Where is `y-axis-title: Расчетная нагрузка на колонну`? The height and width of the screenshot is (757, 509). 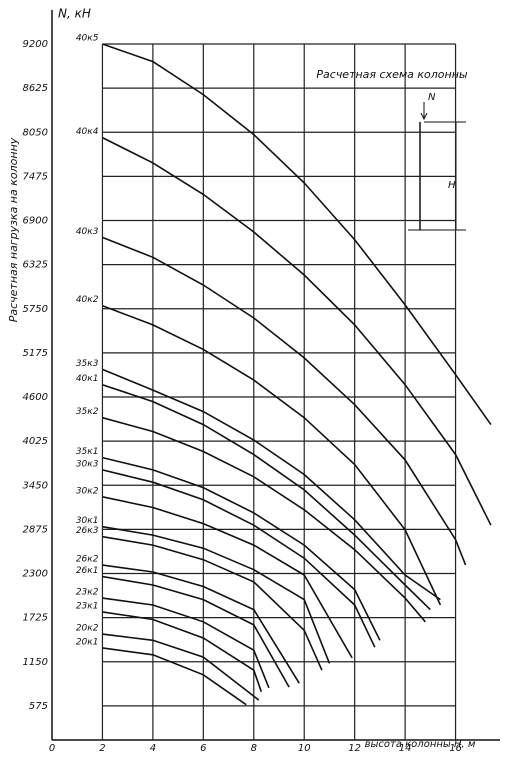
y-axis-title: Расчетная нагрузка на колонну is located at coordinates (13, 229).